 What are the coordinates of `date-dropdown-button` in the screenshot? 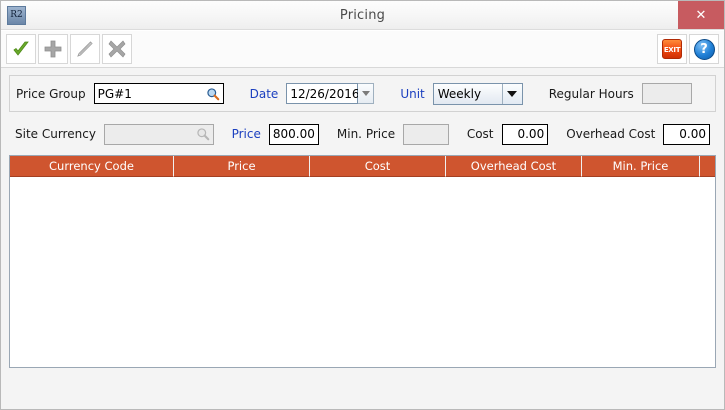 It's located at (366, 93).